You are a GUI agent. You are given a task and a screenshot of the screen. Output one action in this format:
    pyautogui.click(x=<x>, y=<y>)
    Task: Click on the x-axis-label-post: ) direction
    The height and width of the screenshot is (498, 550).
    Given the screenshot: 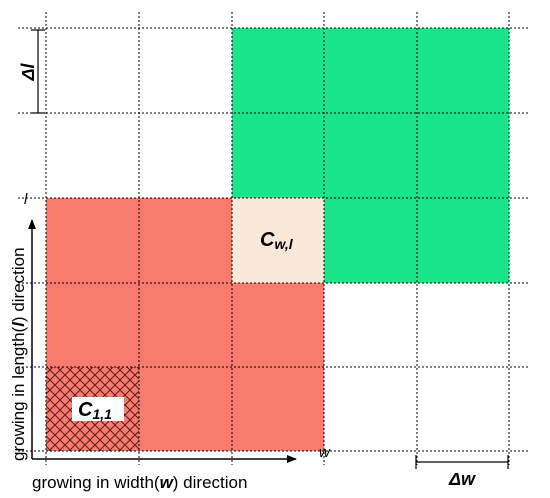 What is the action you would take?
    pyautogui.click(x=210, y=482)
    